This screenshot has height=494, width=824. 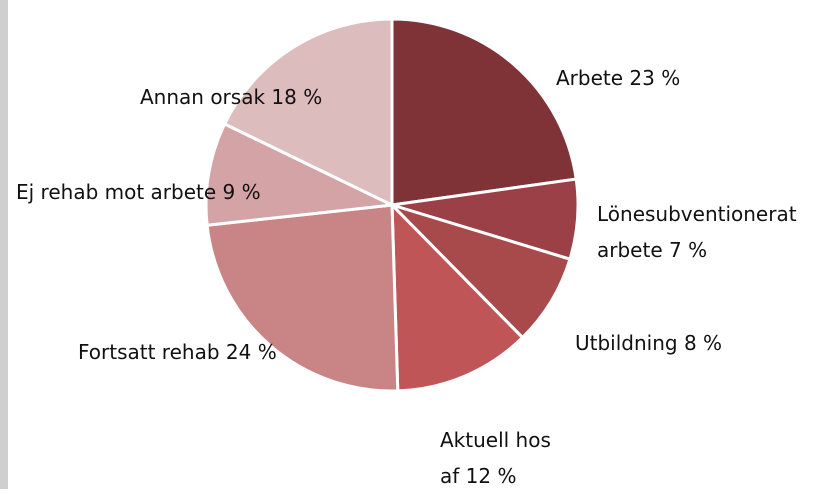 What do you see at coordinates (590, 78) in the screenshot?
I see `category-label: Arbete` at bounding box center [590, 78].